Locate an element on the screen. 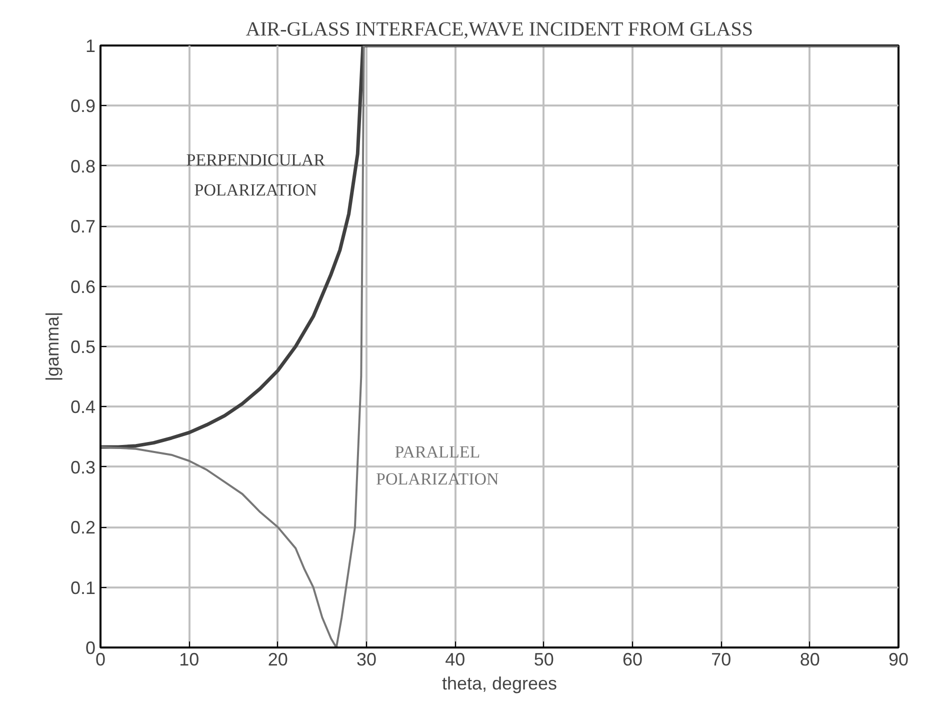 Image resolution: width=935 pixels, height=722 pixels. y-tick-label: 0.4 is located at coordinates (83, 407).